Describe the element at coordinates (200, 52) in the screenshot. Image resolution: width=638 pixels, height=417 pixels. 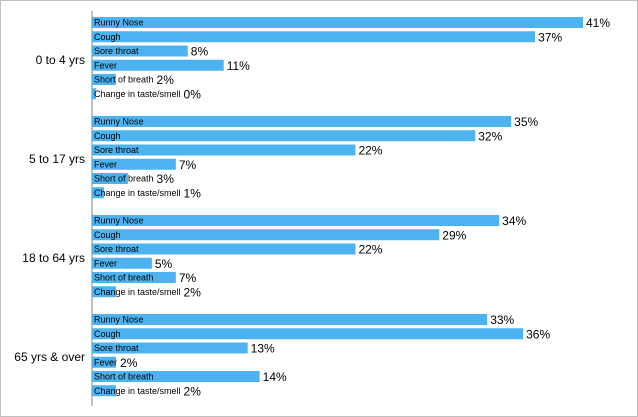
I see `bar-value-label: 8%` at that location.